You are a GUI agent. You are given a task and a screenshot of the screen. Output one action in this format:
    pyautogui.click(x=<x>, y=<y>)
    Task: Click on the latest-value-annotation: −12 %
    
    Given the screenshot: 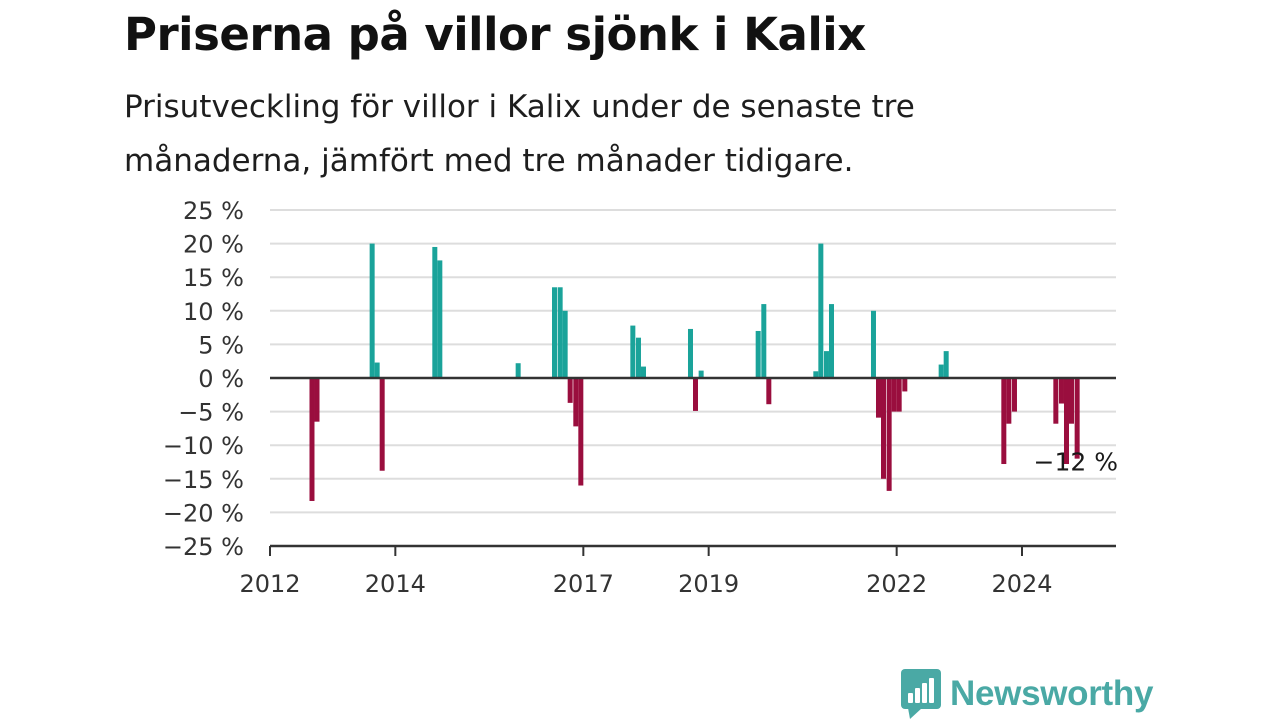 What is the action you would take?
    pyautogui.click(x=1076, y=462)
    